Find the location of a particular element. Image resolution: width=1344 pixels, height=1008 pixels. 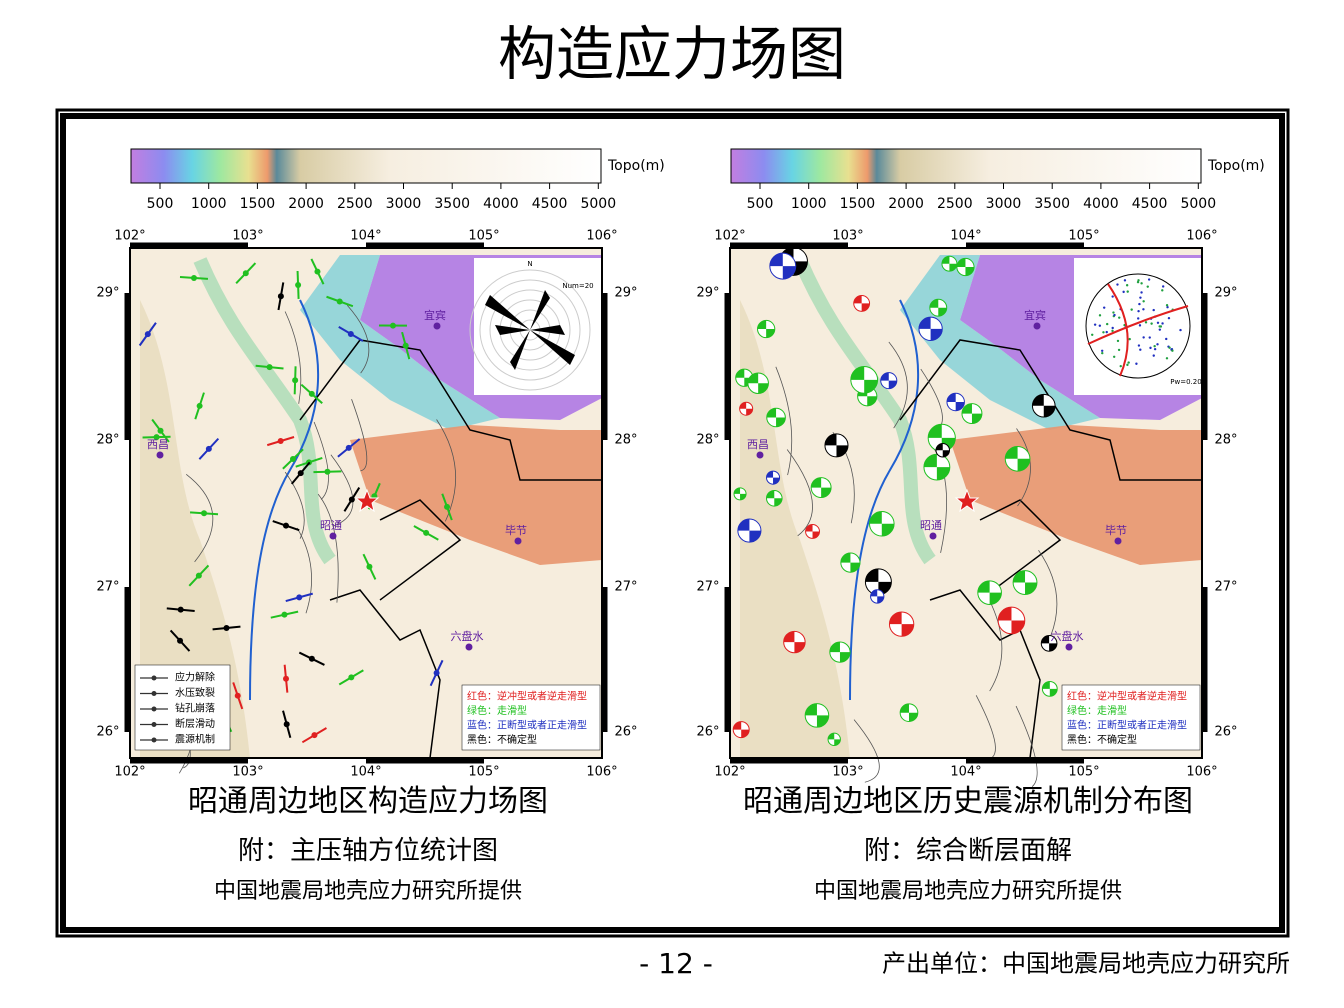

symbol-legend-label: 钻孔崩落 is located at coordinates (195, 708).